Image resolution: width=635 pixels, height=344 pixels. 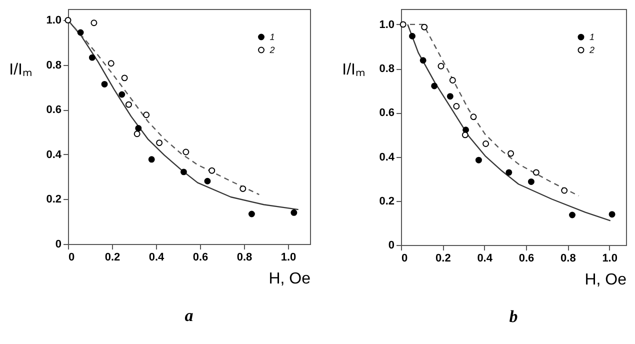 What do you see at coordinates (513, 316) in the screenshot?
I see `text: b` at bounding box center [513, 316].